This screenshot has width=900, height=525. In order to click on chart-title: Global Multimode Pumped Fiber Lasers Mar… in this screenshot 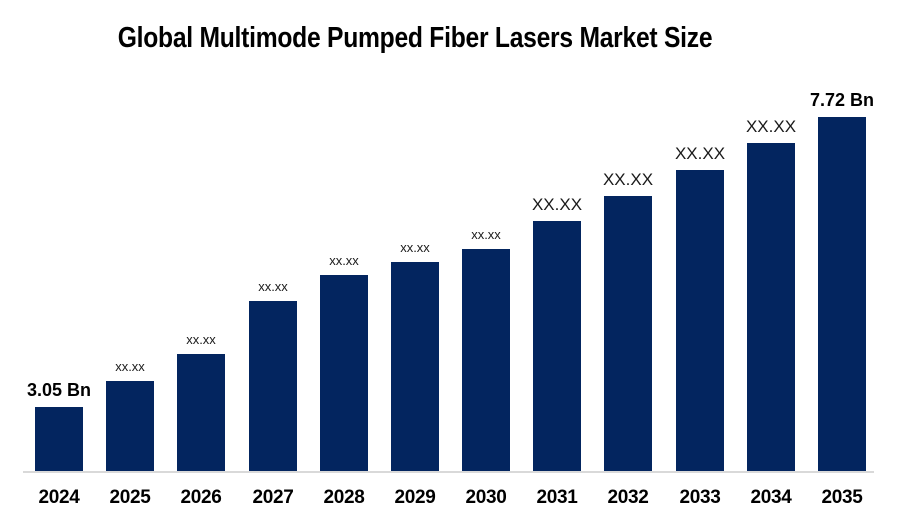, I will do `click(415, 38)`.